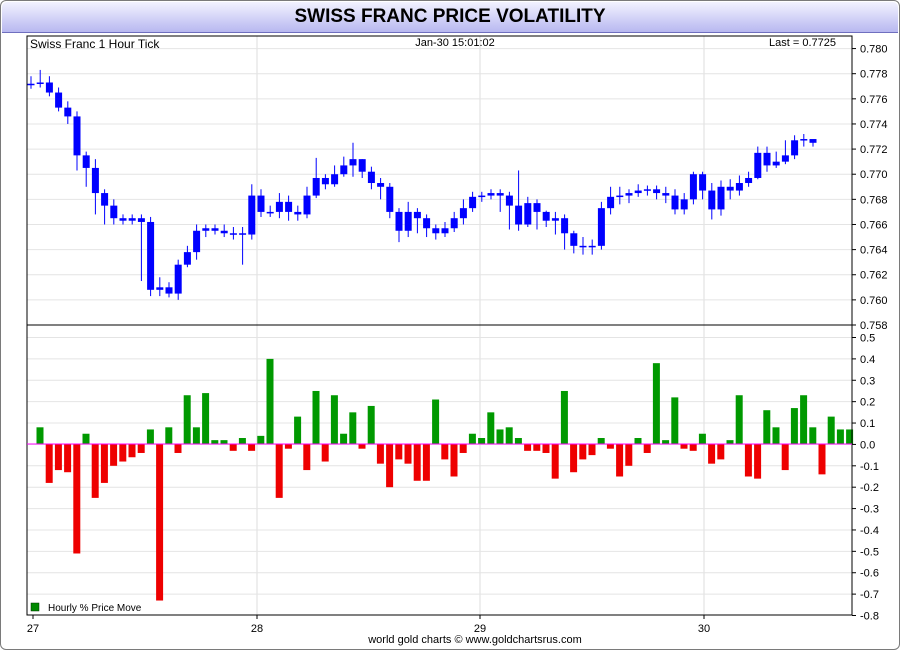  I want to click on move-tick-label: -0.3, so click(869, 510).